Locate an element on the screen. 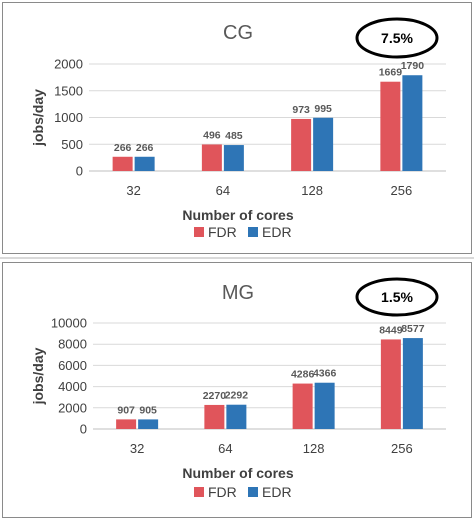 The image size is (474, 520). y-tick-label: 8000 is located at coordinates (72, 344).